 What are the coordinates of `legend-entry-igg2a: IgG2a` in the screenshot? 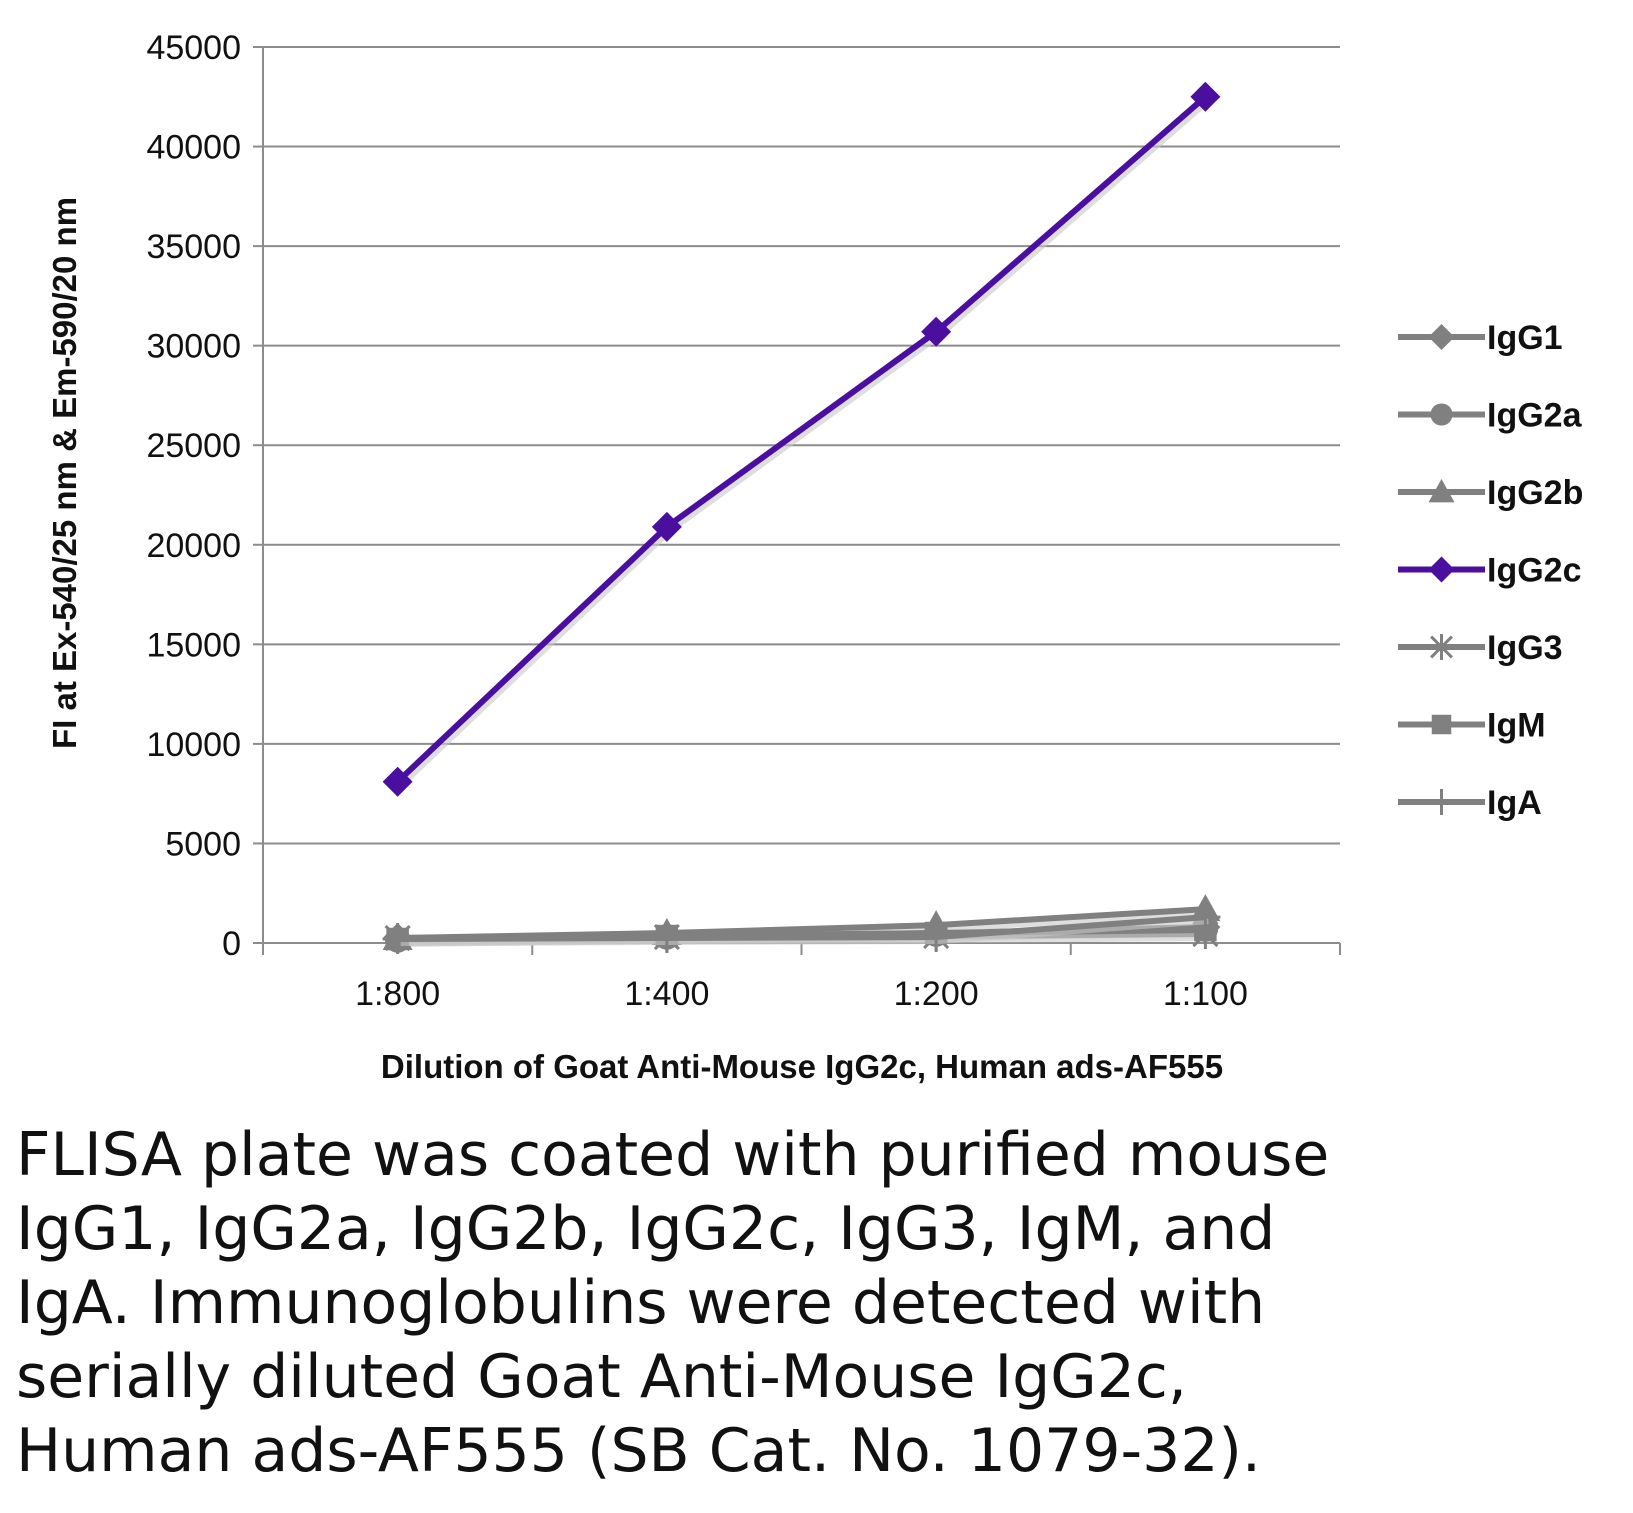 It's located at (1490, 416).